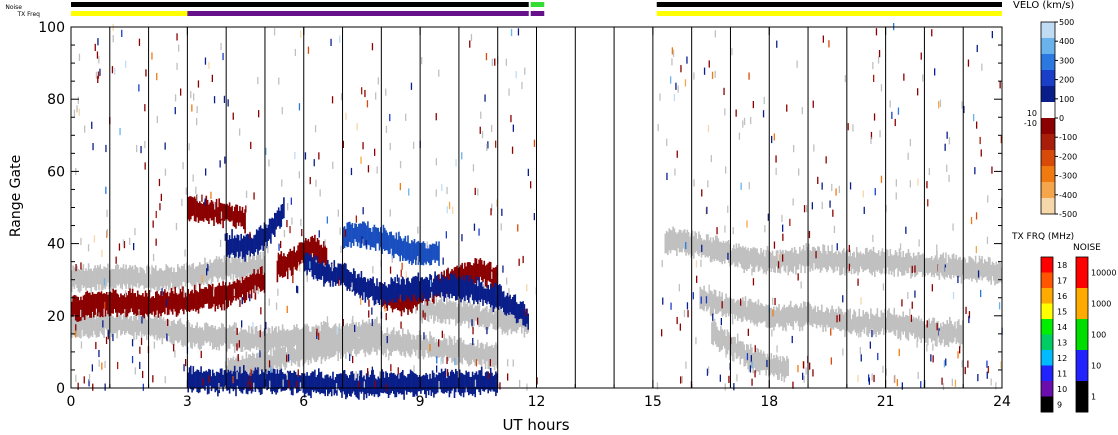 This screenshot has width=1118, height=435. Describe the element at coordinates (1082, 304) in the screenshot. I see `noise-colorbar-cell` at that location.